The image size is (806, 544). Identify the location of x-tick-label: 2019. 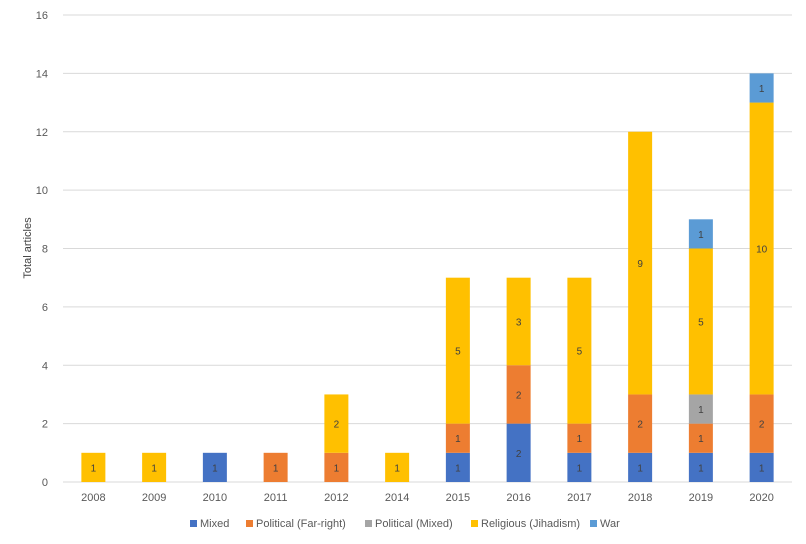
(701, 498).